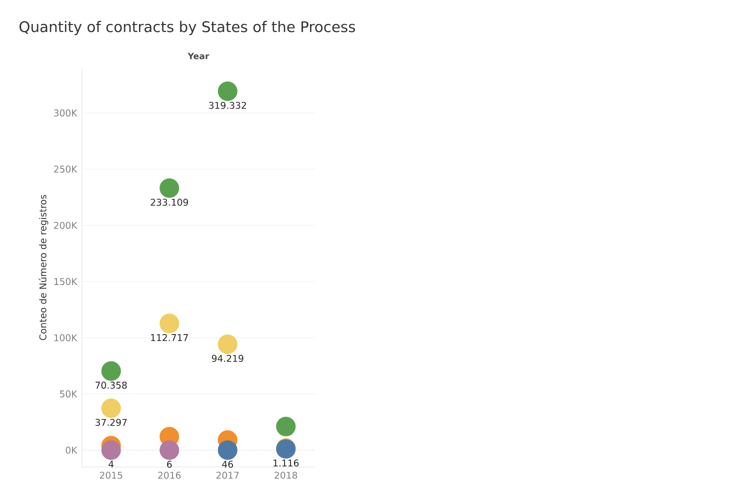 This screenshot has width=748, height=501. What do you see at coordinates (227, 105) in the screenshot?
I see `data-label: 319.332` at bounding box center [227, 105].